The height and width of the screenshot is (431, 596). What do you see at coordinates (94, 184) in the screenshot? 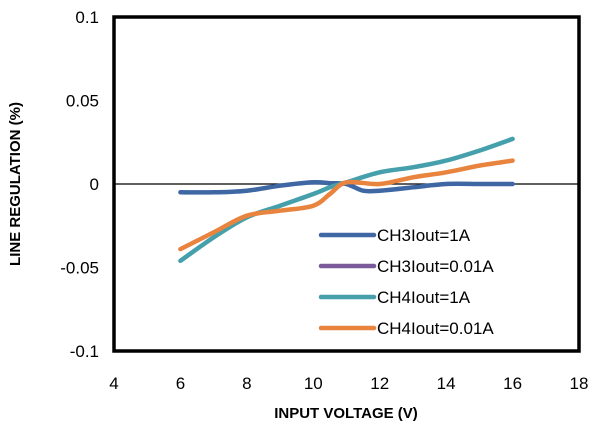
I see `y-tick-label: 0` at bounding box center [94, 184].